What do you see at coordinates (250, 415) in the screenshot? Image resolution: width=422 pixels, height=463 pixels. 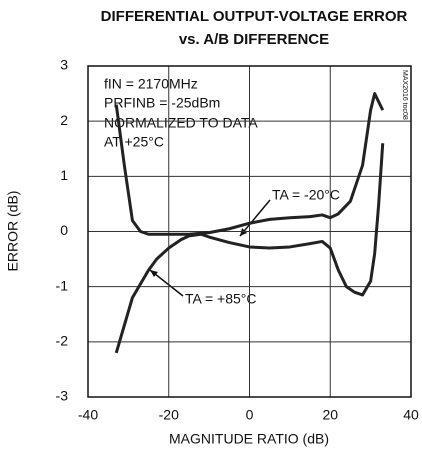 I see `x-tick-label: 0` at bounding box center [250, 415].